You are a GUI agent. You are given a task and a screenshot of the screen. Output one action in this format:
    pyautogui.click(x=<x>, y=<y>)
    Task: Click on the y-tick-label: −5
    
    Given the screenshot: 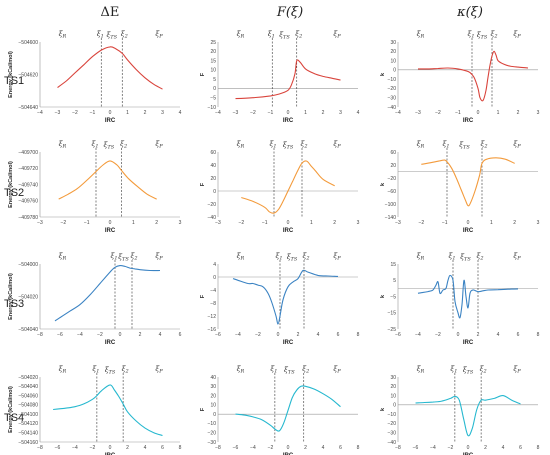 What is the action you would take?
    pyautogui.click(x=213, y=99)
    